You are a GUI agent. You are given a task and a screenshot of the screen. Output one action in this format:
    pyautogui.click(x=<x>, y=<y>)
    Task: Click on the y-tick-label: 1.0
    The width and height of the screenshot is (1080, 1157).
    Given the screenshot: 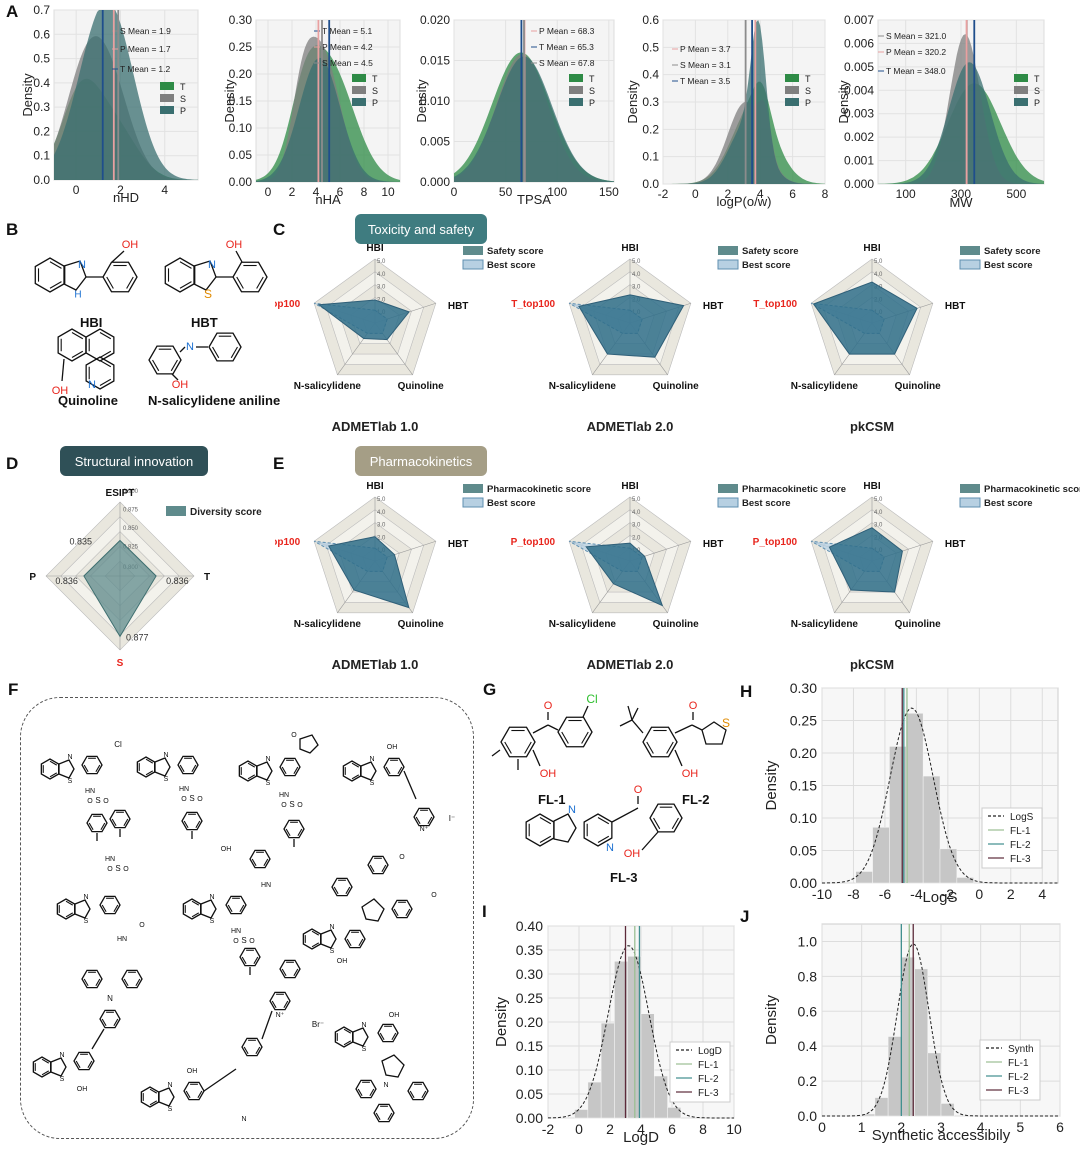 What is the action you would take?
    pyautogui.click(x=808, y=941)
    